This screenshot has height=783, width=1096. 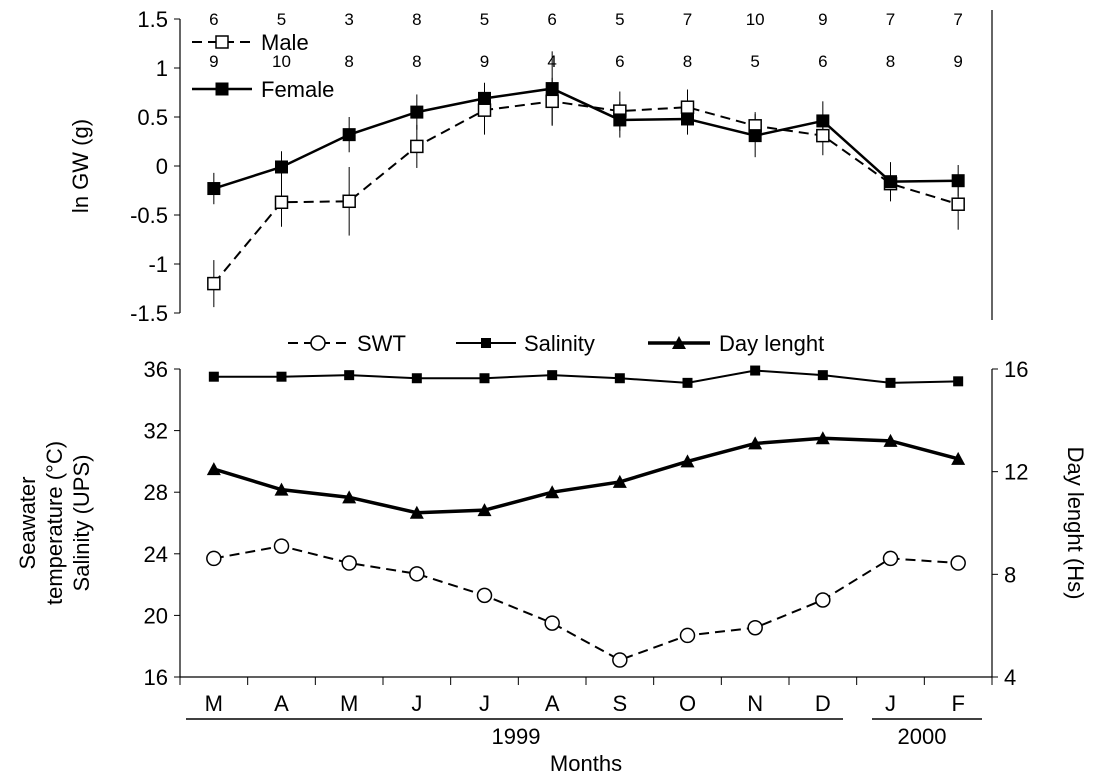 I want to click on x-tick-label: N, so click(x=755, y=703).